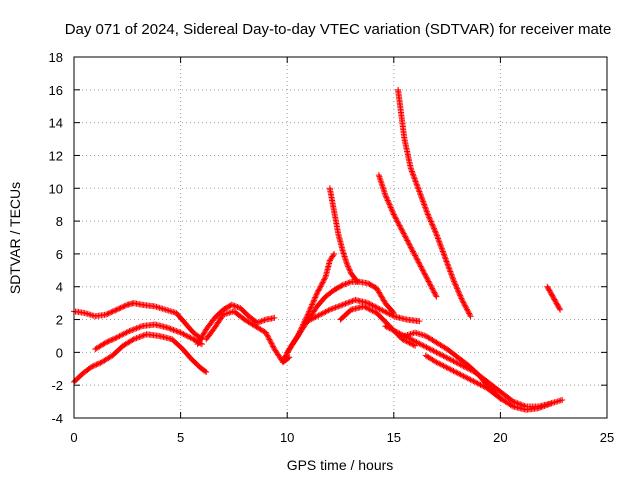 The width and height of the screenshot is (640, 480). Describe the element at coordinates (73, 437) in the screenshot. I see `x-tick-label: 0` at that location.